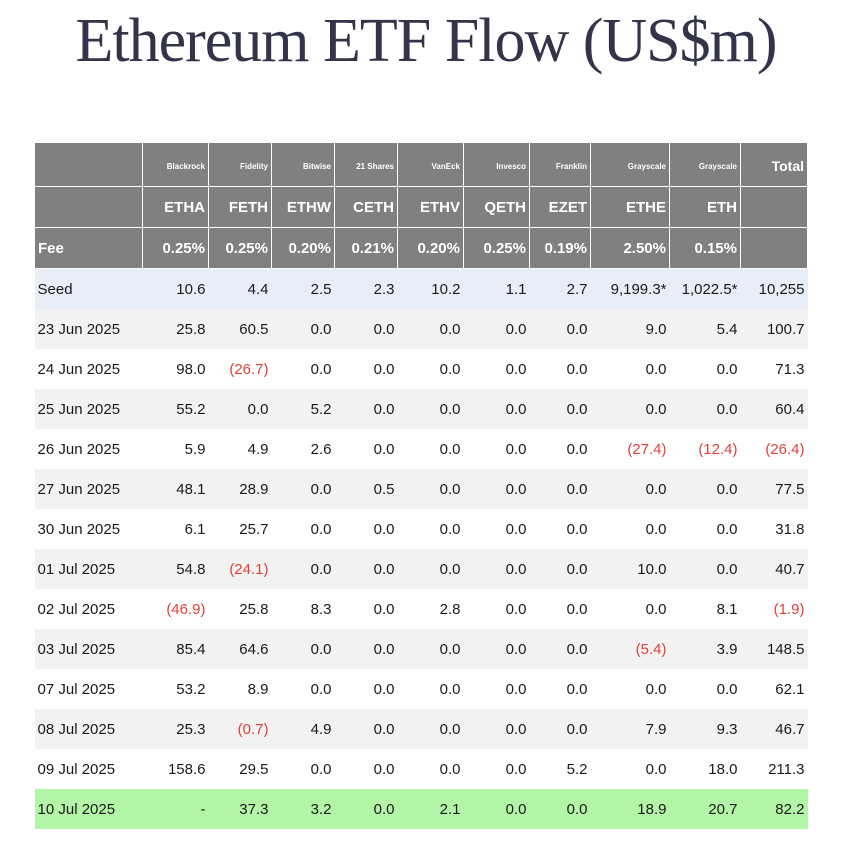 This screenshot has width=852, height=842. I want to click on fee-label: Fee, so click(88, 248).